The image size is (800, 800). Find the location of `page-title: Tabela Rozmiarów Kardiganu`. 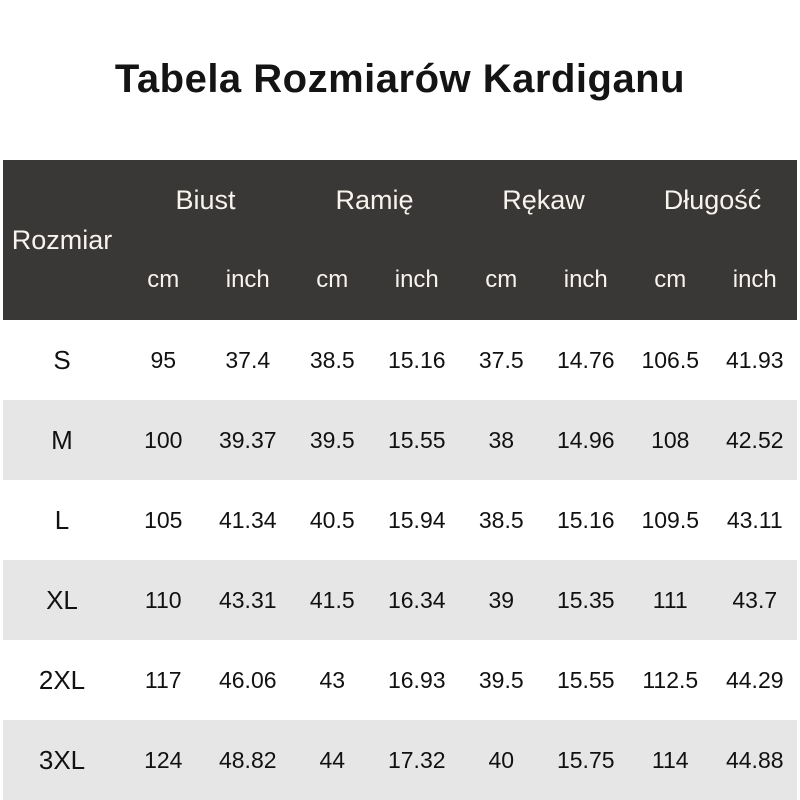

page-title: Tabela Rozmiarów Kardiganu is located at coordinates (400, 79).